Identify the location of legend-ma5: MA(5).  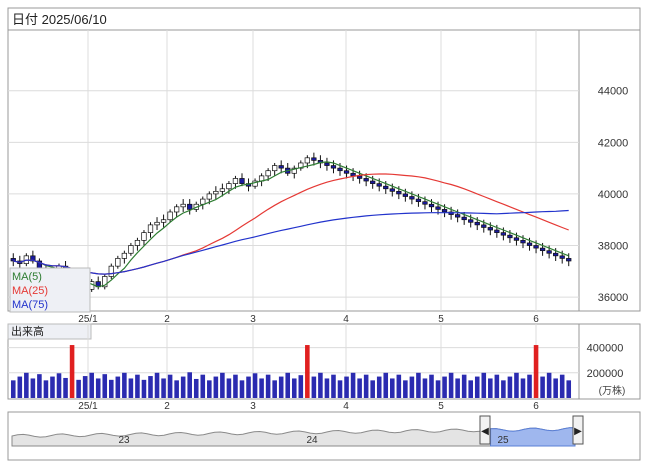
(27, 277).